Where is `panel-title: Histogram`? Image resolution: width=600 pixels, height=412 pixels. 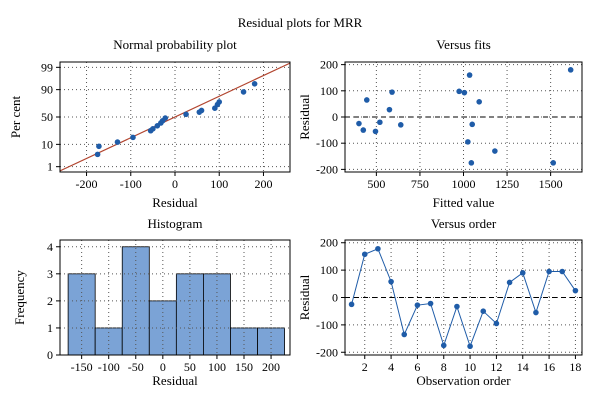 panel-title: Histogram is located at coordinates (175, 223).